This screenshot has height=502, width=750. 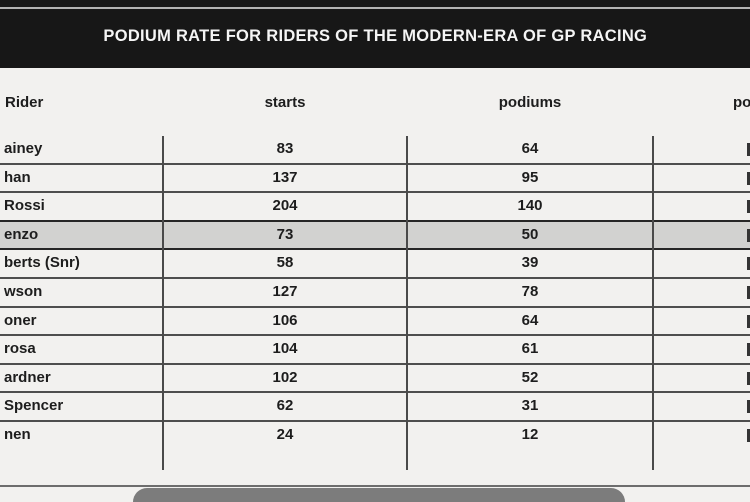 I want to click on podiums-value-cell: 39, so click(x=530, y=263).